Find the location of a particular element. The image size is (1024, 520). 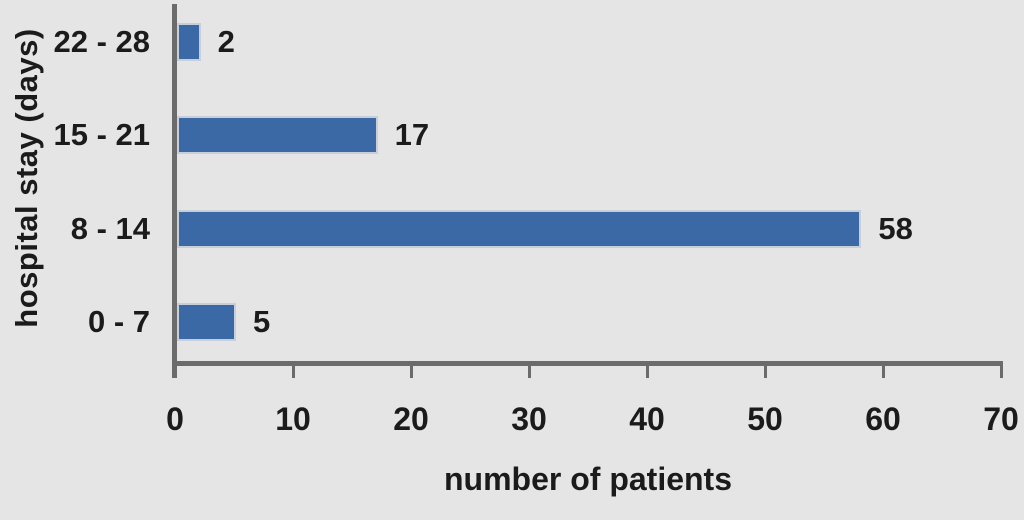

category-label: 22 - 28 is located at coordinates (101, 41).